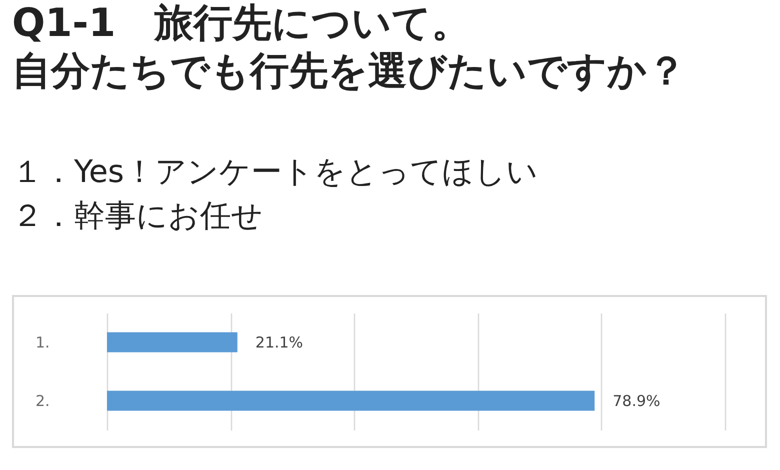 This screenshot has height=470, width=780. I want to click on data-label: 21.1%, so click(279, 342).